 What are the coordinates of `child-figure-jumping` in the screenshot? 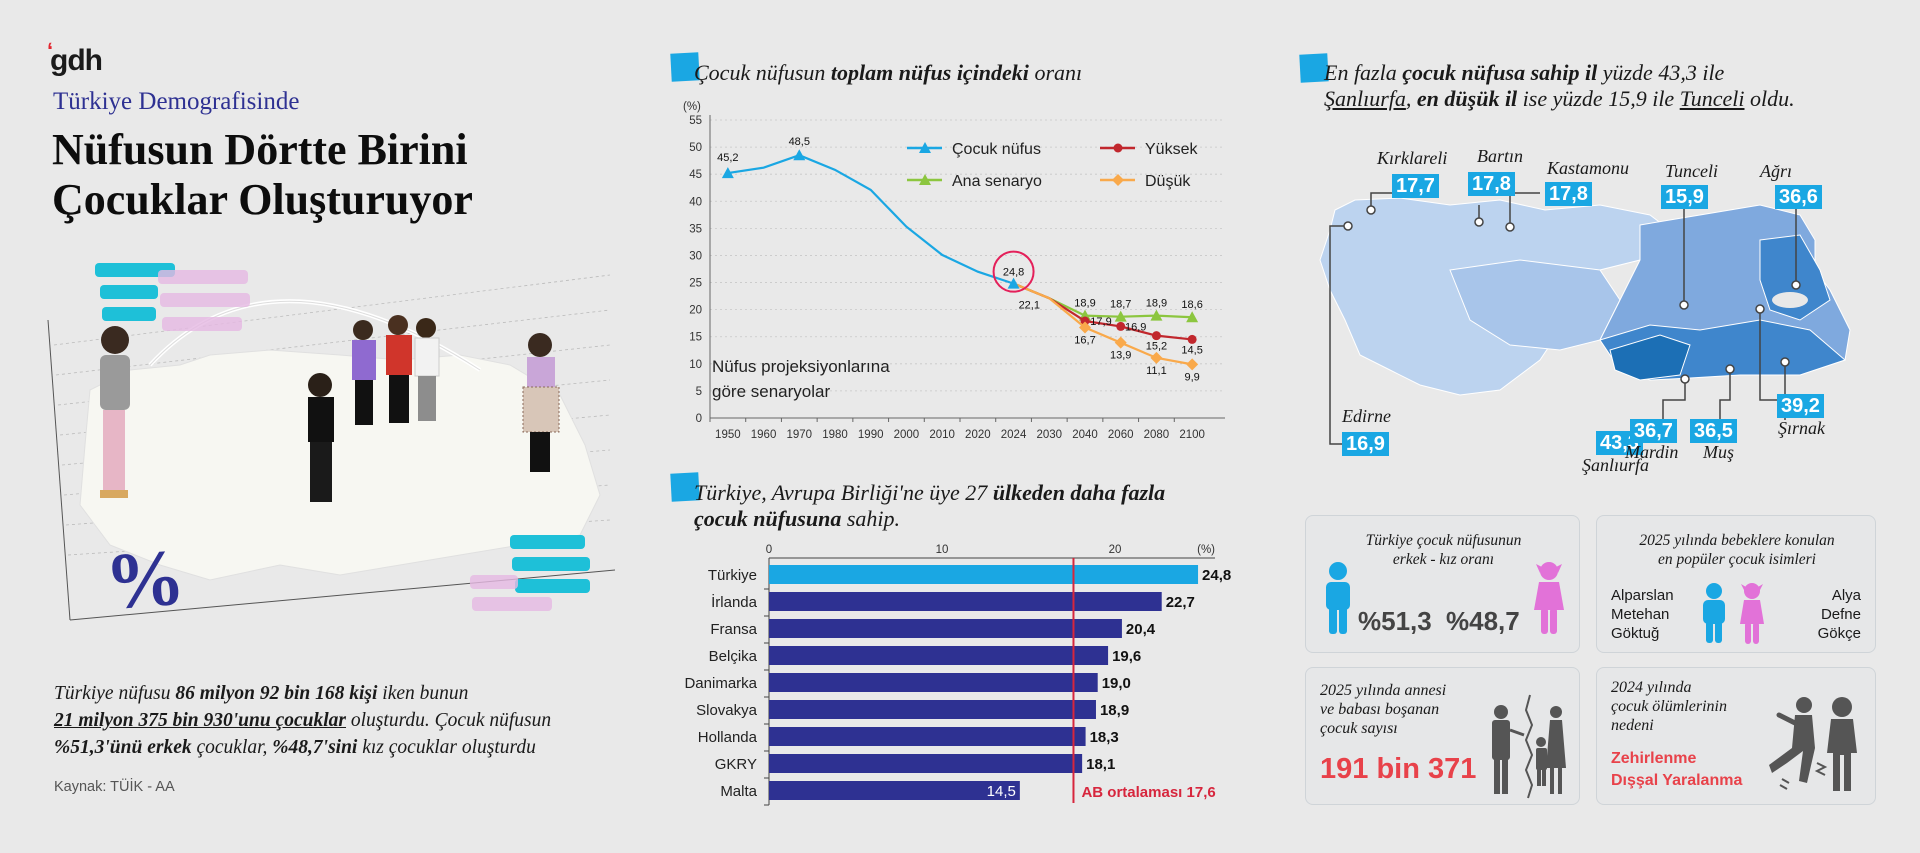 It's located at (321, 437).